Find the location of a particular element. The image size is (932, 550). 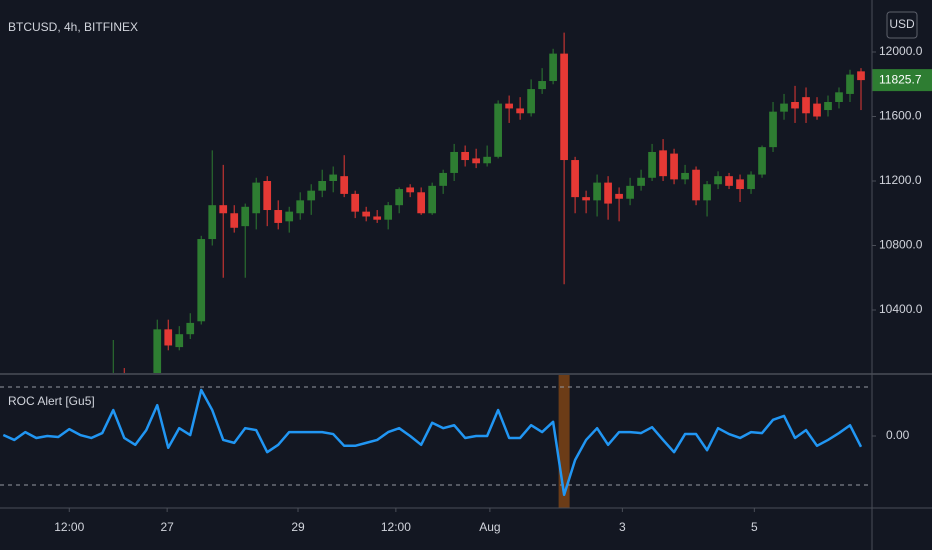

x-tick-label: 3 is located at coordinates (622, 527).